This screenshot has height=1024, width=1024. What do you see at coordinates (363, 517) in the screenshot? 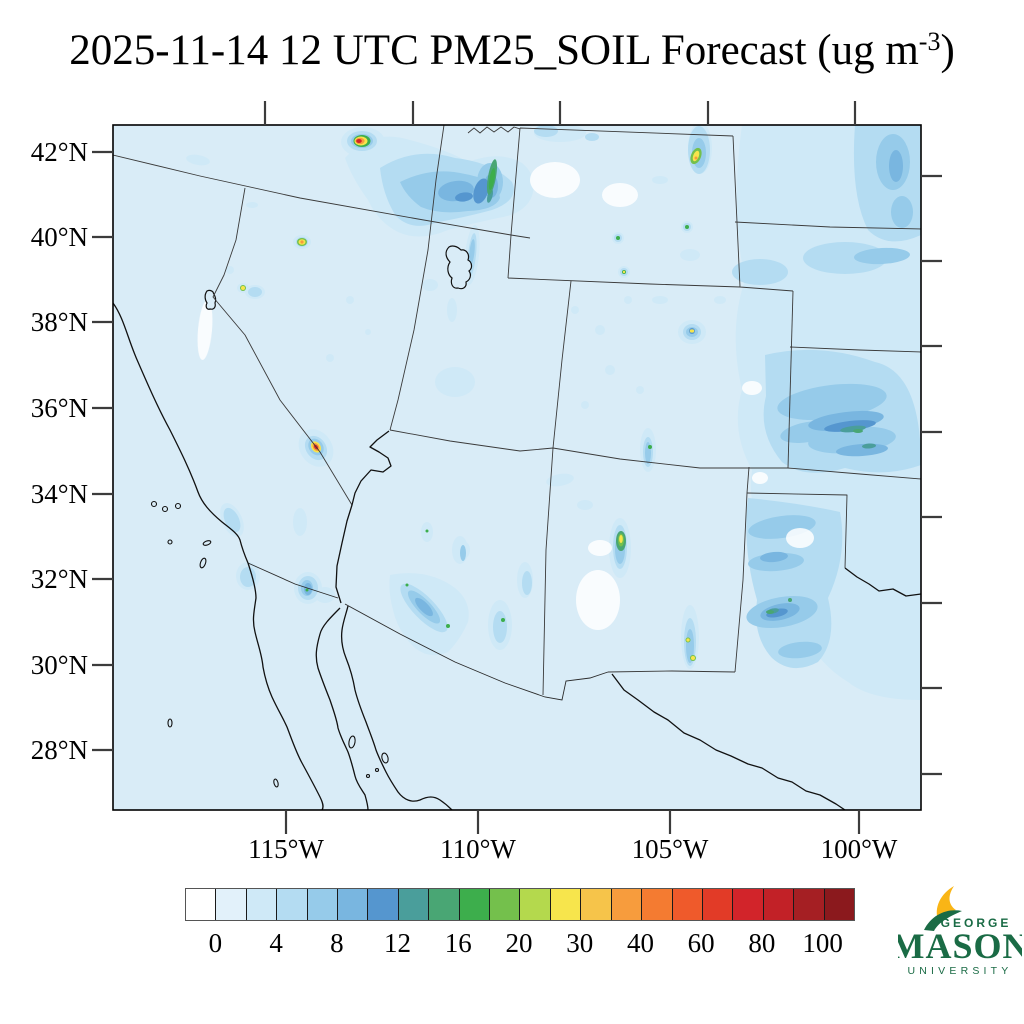
I see `colorado-river` at bounding box center [363, 517].